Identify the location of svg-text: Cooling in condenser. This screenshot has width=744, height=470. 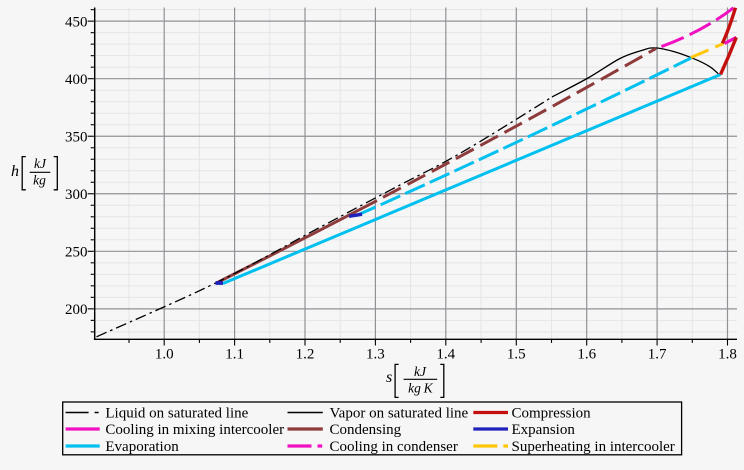
(394, 447).